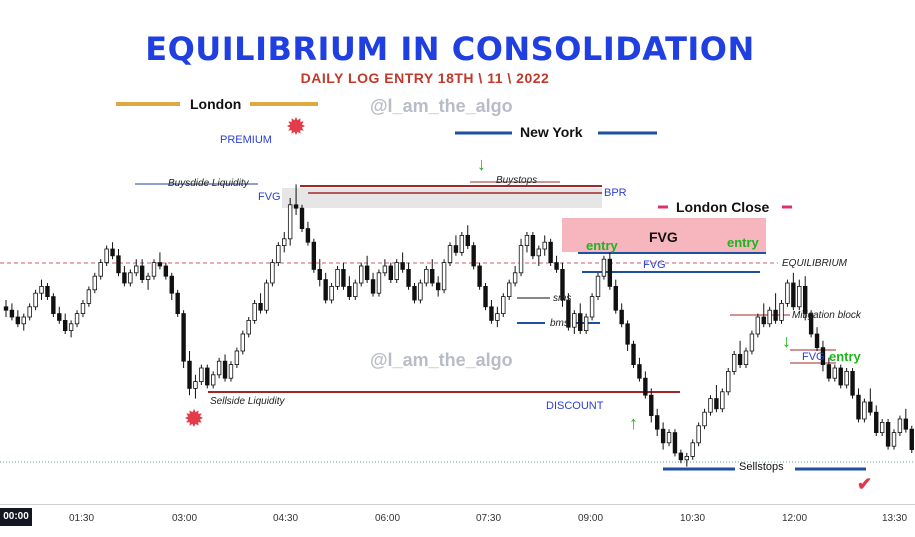  I want to click on premium-label: PREMIUM, so click(246, 140).